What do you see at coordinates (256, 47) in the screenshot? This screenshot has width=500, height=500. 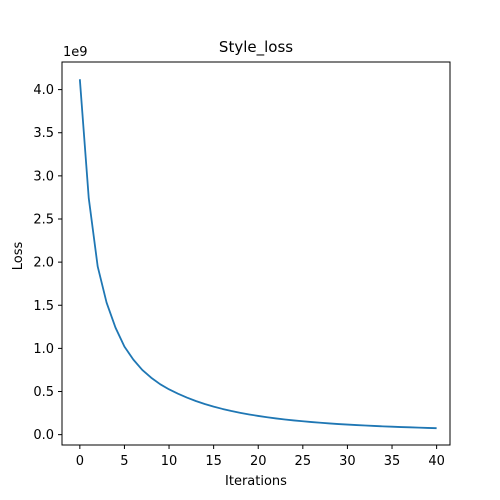 I see `chart-title: Style_loss` at bounding box center [256, 47].